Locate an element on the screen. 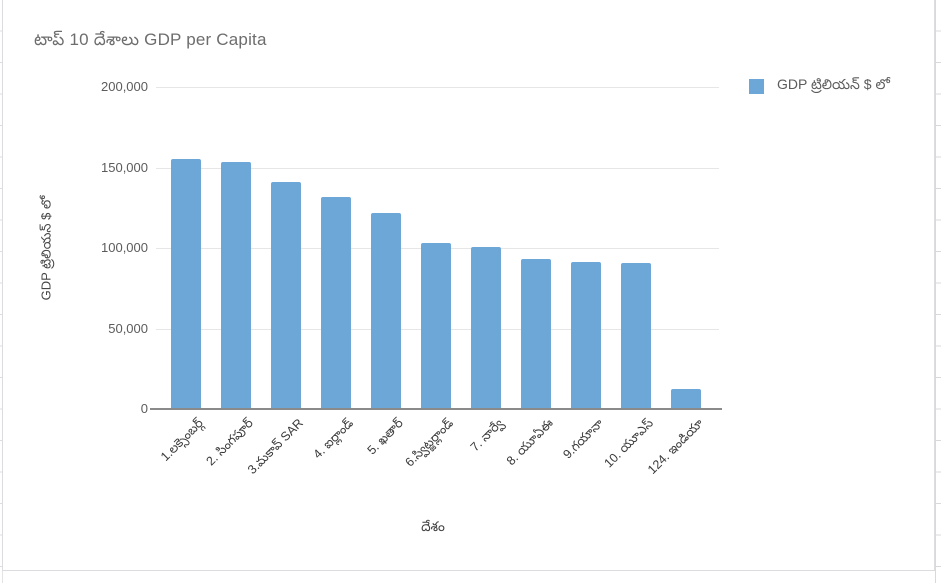 The height and width of the screenshot is (583, 941). legend: GDP ట్రిలియన్ $ లో is located at coordinates (819, 86).